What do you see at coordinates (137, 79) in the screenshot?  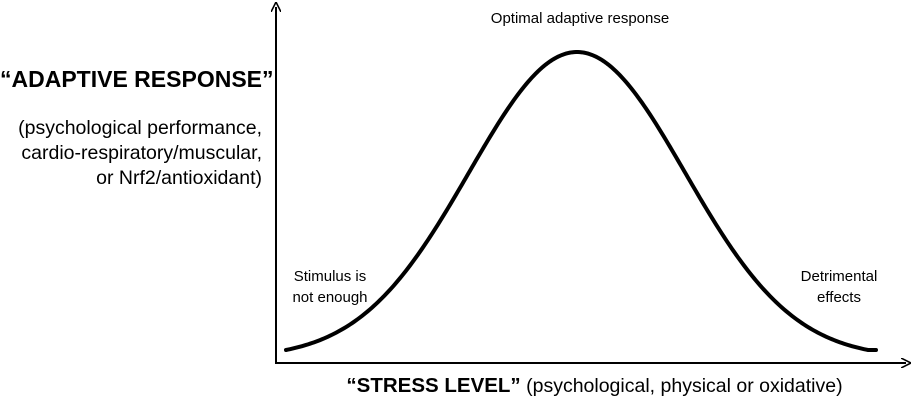 I see `y-axis-title: “ADAPTIVE RESPONSE”` at bounding box center [137, 79].